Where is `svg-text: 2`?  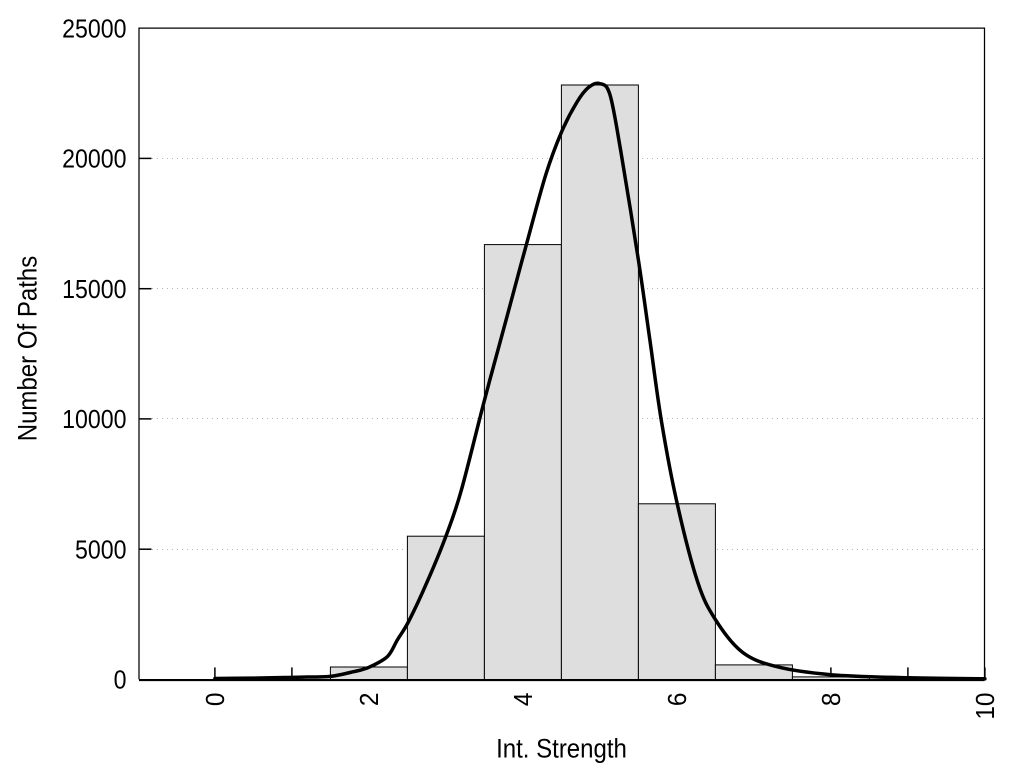 svg-text: 2 is located at coordinates (369, 700).